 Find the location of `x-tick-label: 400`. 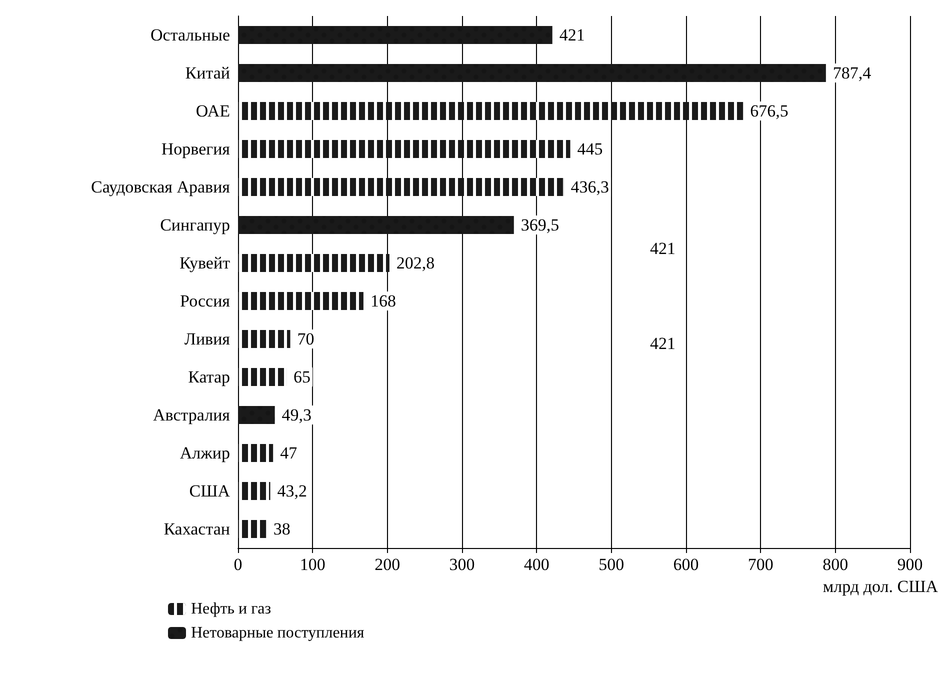

x-tick-label: 400 is located at coordinates (537, 564).